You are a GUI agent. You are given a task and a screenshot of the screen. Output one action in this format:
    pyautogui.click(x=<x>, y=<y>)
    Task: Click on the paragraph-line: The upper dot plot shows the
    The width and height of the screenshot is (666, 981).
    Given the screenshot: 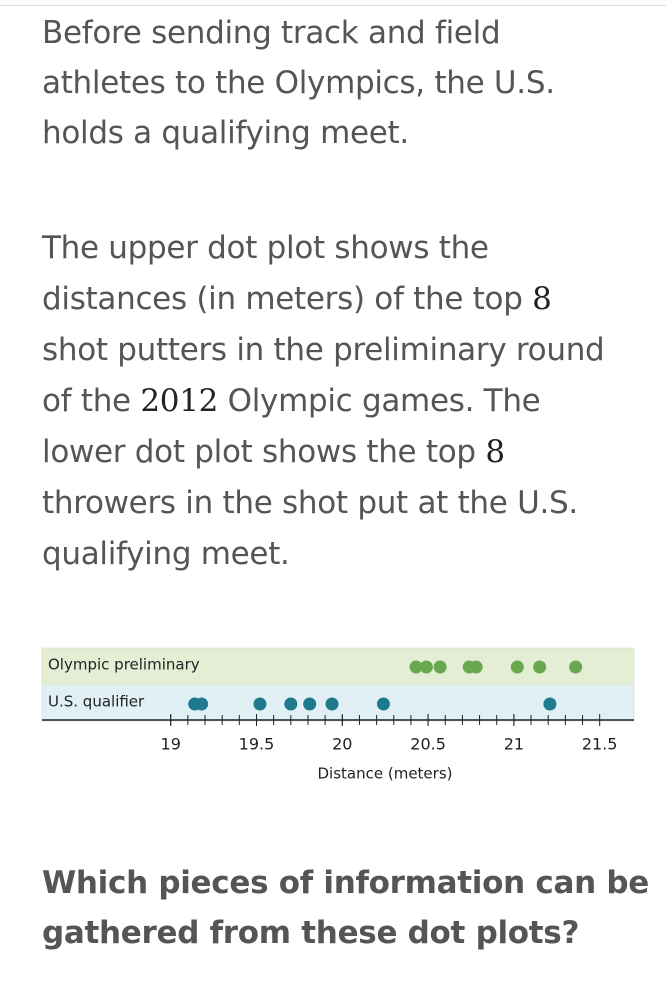 What is the action you would take?
    pyautogui.click(x=265, y=248)
    